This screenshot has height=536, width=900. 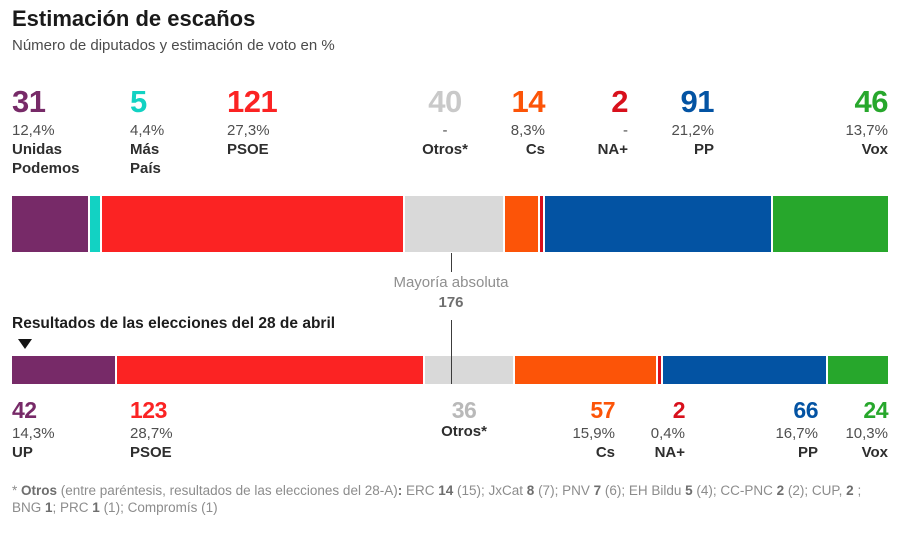 What do you see at coordinates (72, 507) in the screenshot?
I see `footnote-text: ; PRC` at bounding box center [72, 507].